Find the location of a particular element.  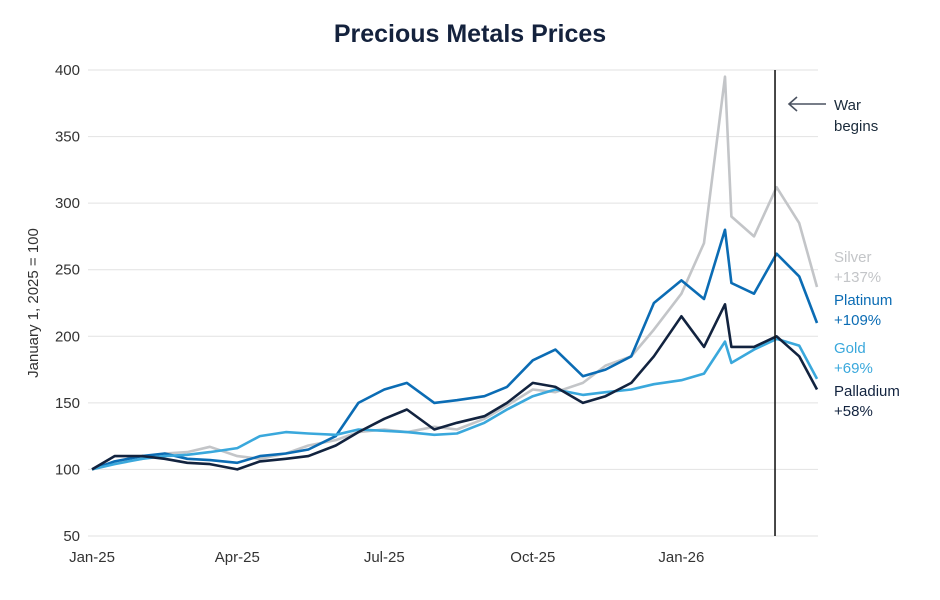

x-tick-label: Jul-25 is located at coordinates (384, 557).